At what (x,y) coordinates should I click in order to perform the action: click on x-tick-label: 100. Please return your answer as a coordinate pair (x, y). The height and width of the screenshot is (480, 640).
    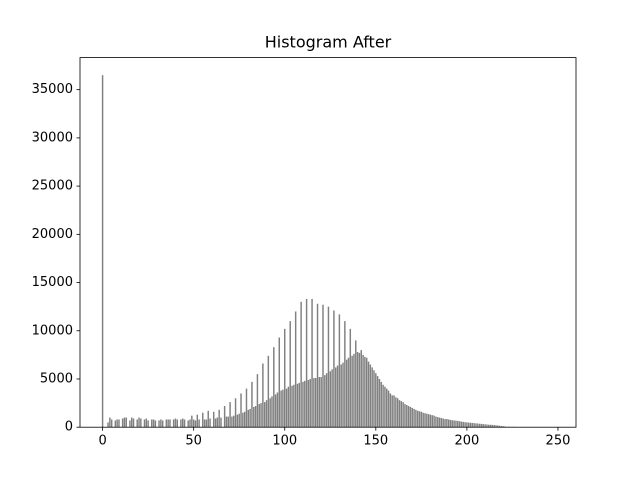
    Looking at the image, I should click on (284, 441).